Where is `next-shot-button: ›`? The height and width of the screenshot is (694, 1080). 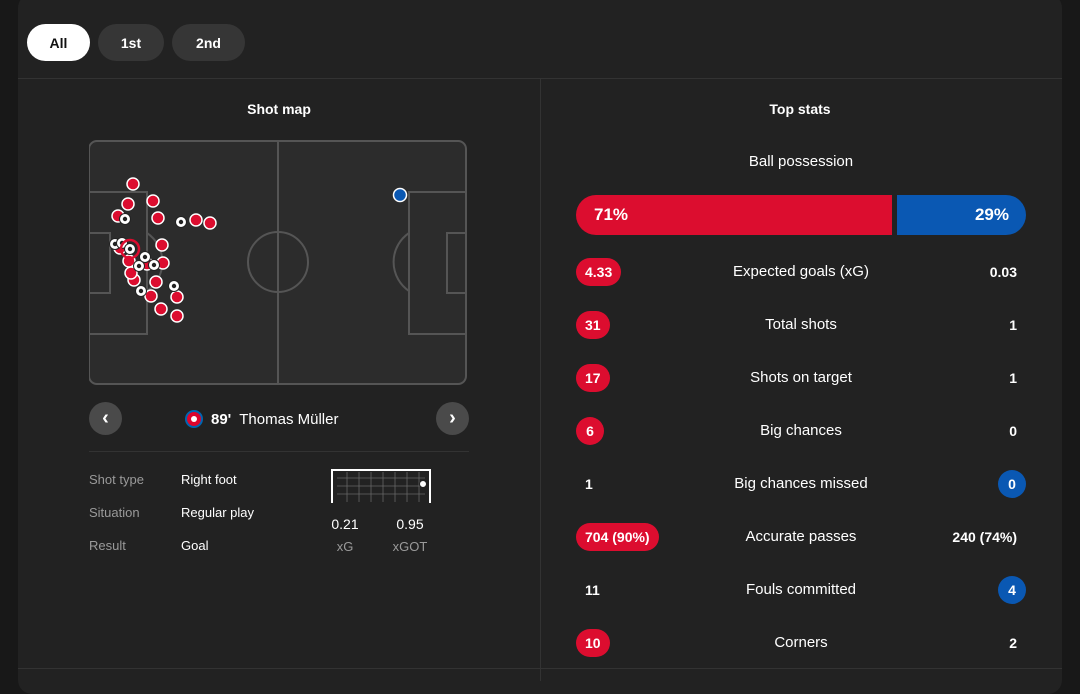
next-shot-button: › is located at coordinates (452, 418).